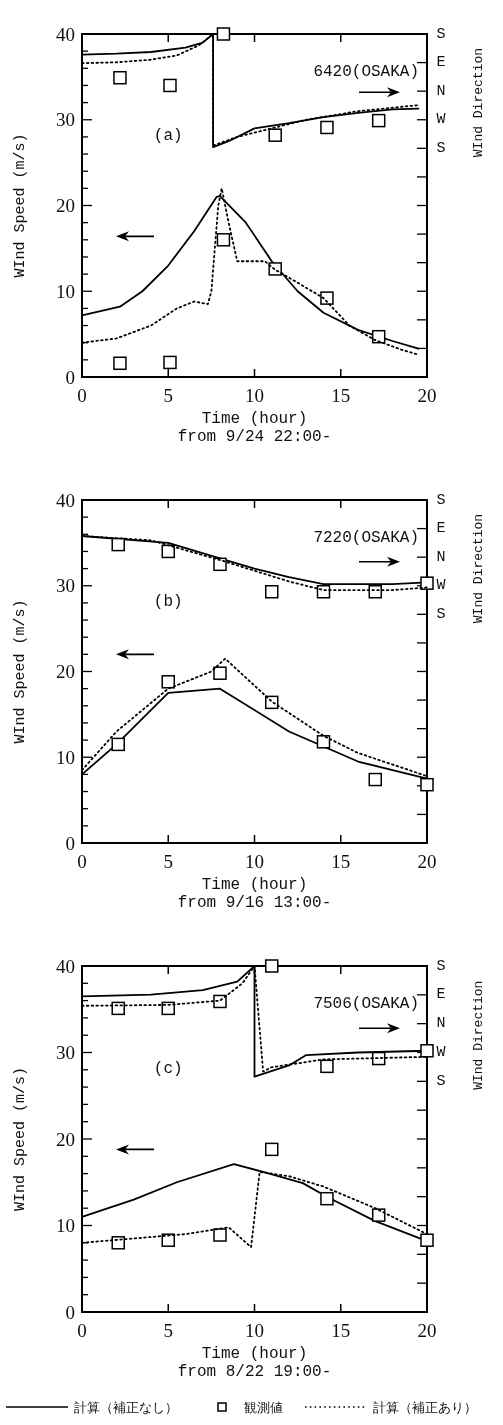  What do you see at coordinates (366, 538) in the screenshot?
I see `annotation: 7220(OSAKA)` at bounding box center [366, 538].